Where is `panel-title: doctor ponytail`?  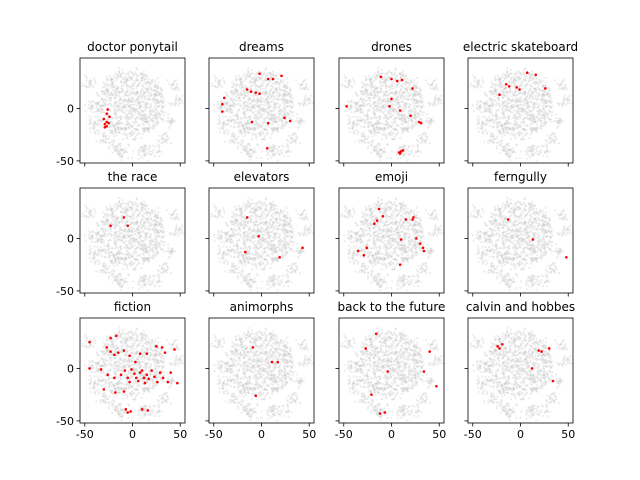
panel-title: doctor ponytail is located at coordinates (132, 47).